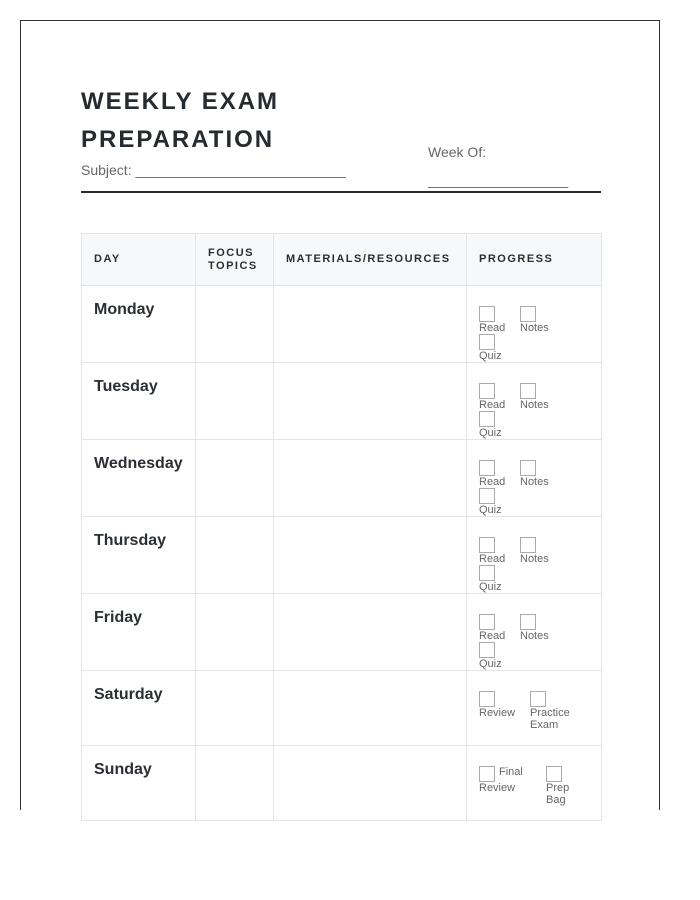 The height and width of the screenshot is (900, 700). Describe the element at coordinates (234, 259) in the screenshot. I see `header-focus-topics: FOCUS TOPICS` at that location.